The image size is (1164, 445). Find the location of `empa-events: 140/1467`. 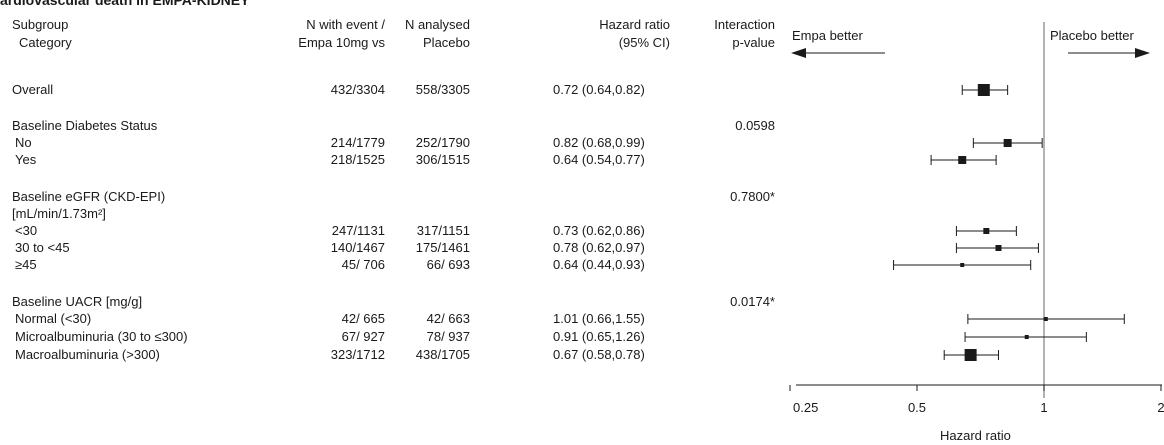

empa-events: 140/1467 is located at coordinates (357, 247).